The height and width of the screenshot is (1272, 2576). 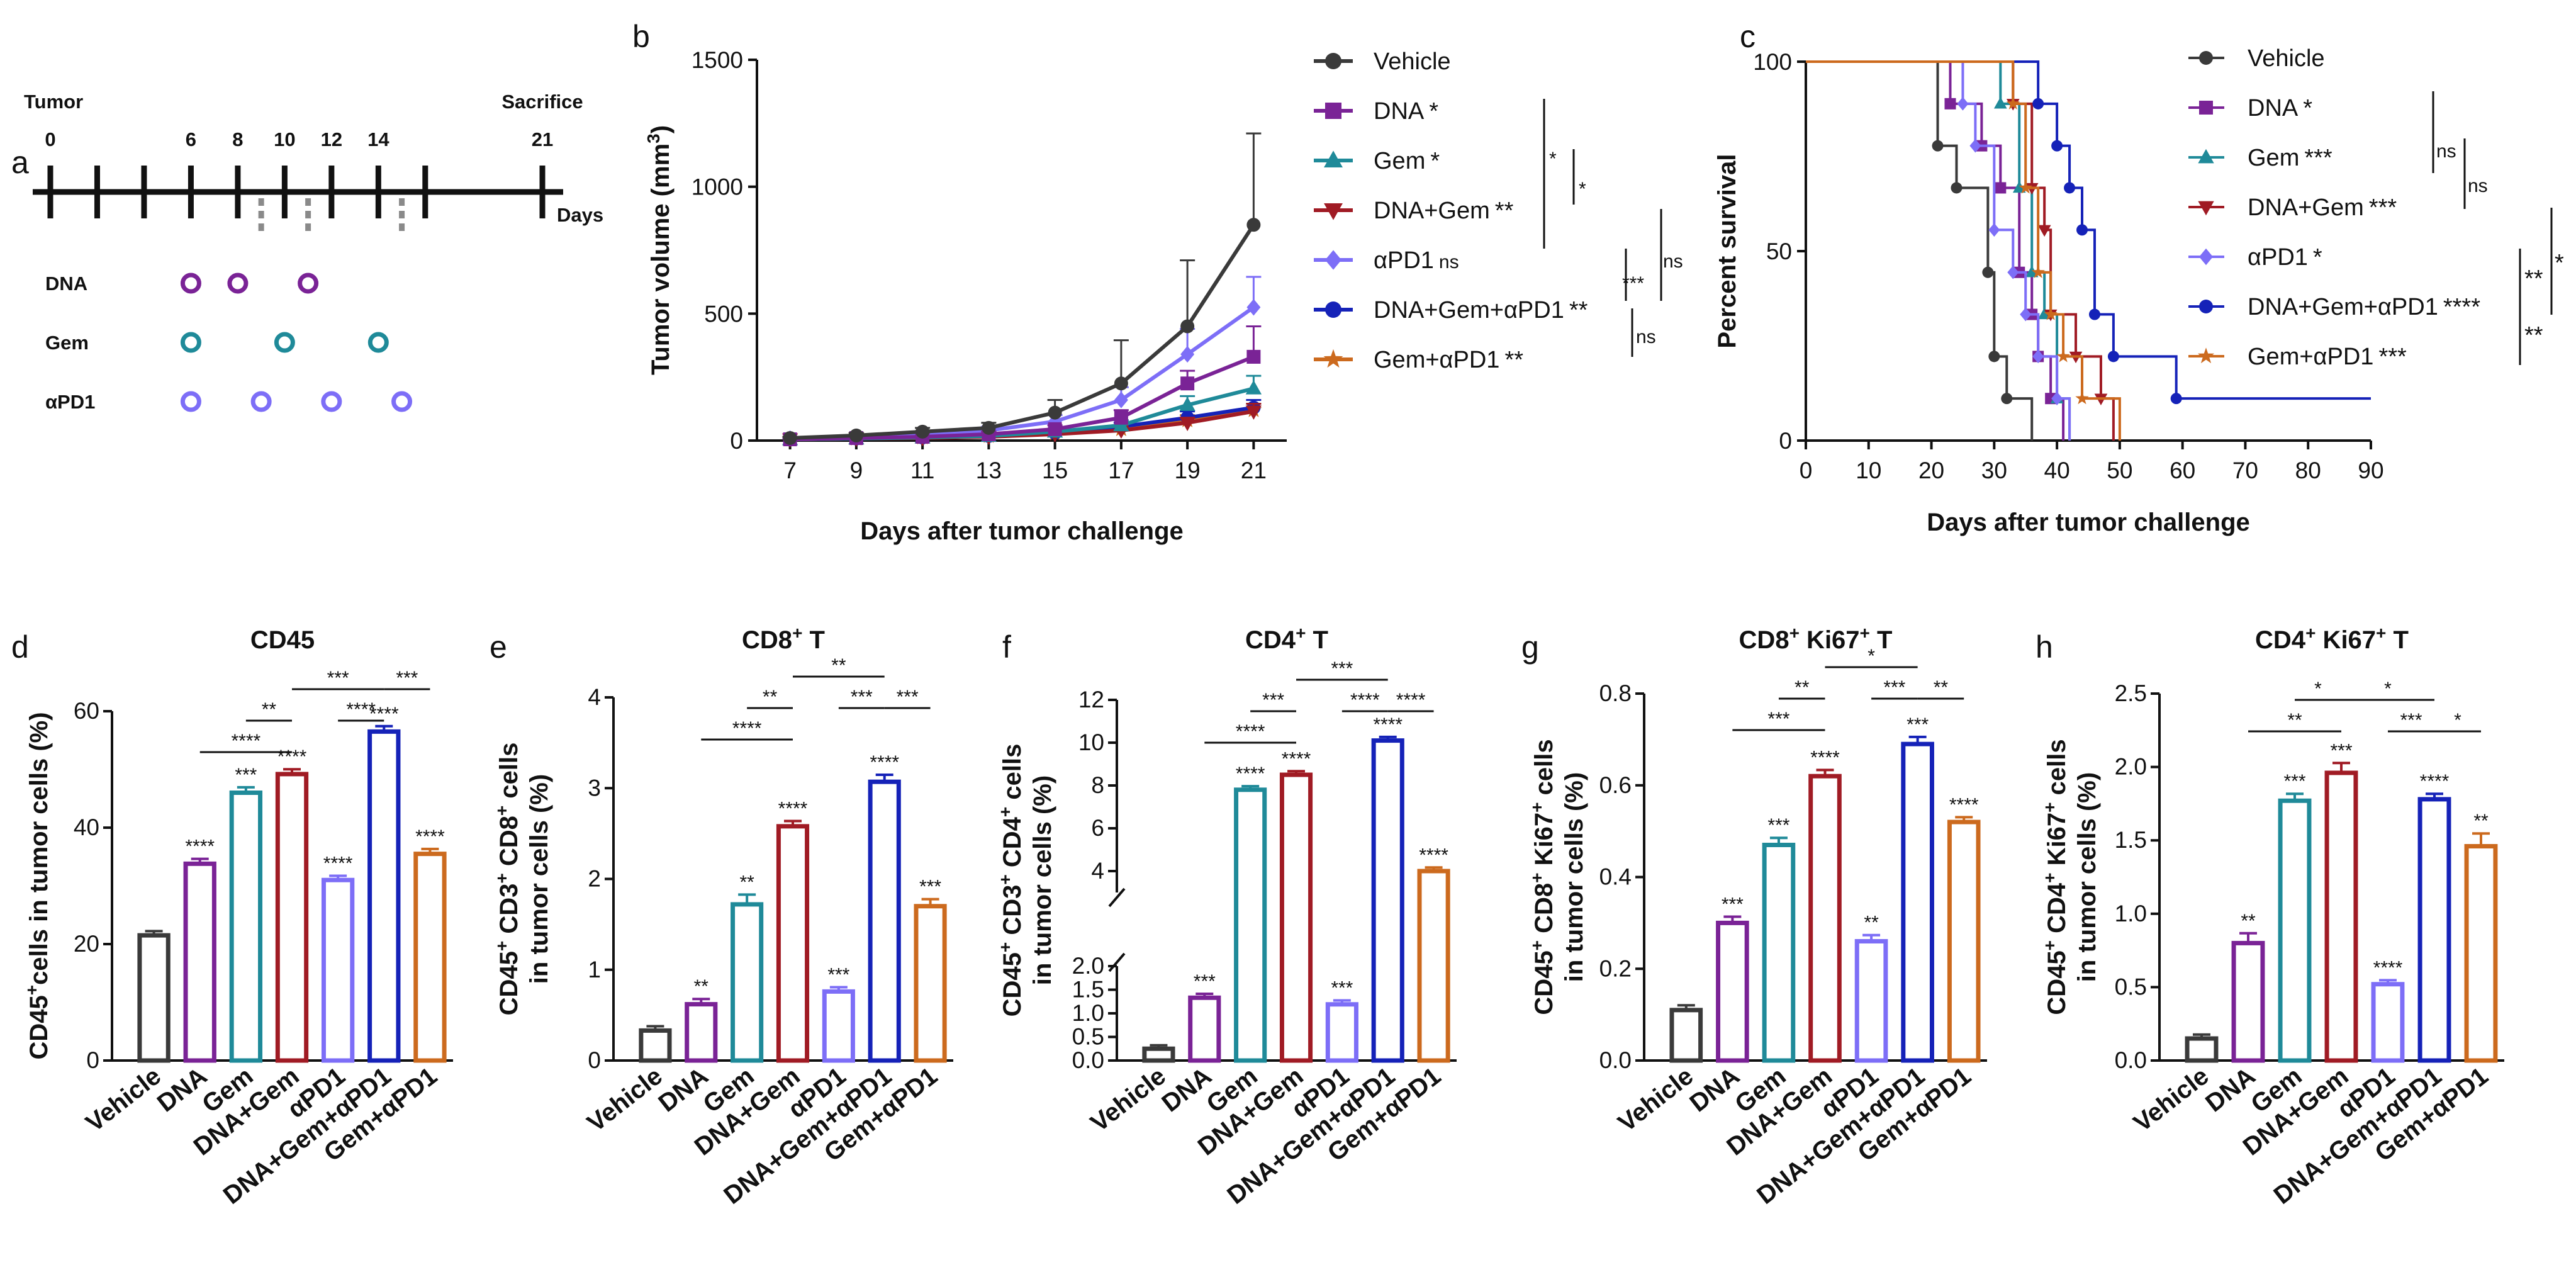 I want to click on legend-significance: ns, so click(x=1449, y=262).